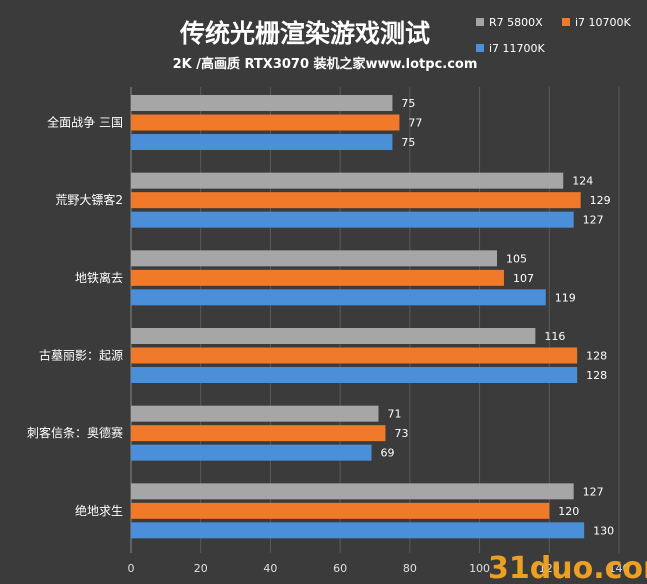 This screenshot has height=584, width=647. Describe the element at coordinates (340, 568) in the screenshot. I see `x-tick-label: 60` at that location.